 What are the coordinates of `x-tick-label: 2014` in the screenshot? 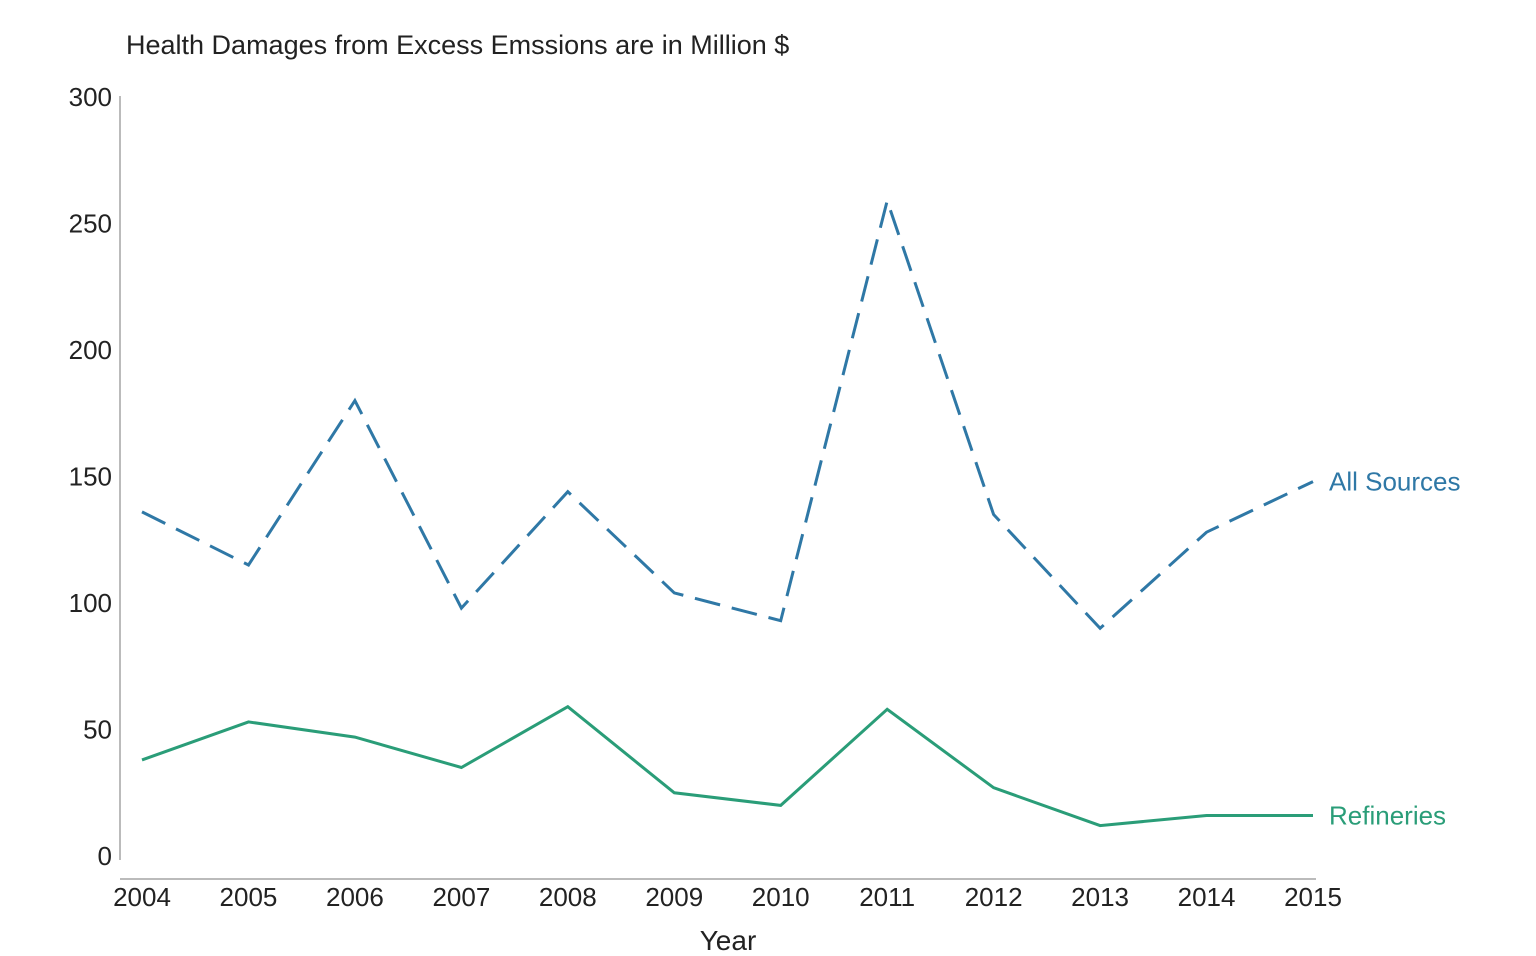 It's located at (1207, 897).